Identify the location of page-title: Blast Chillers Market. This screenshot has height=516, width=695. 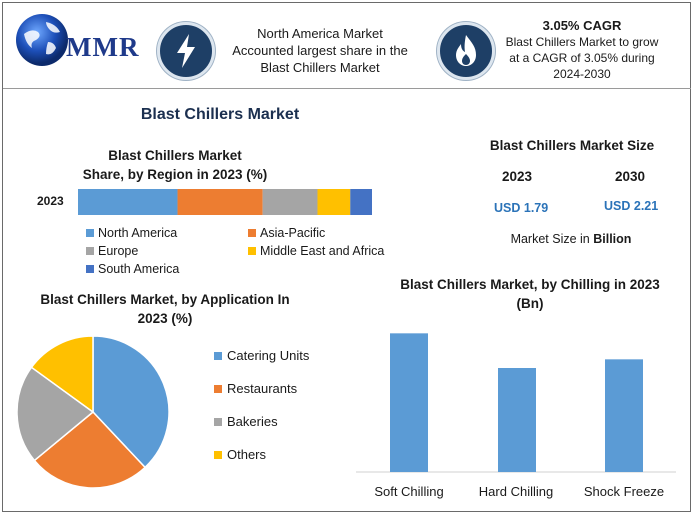
(220, 114).